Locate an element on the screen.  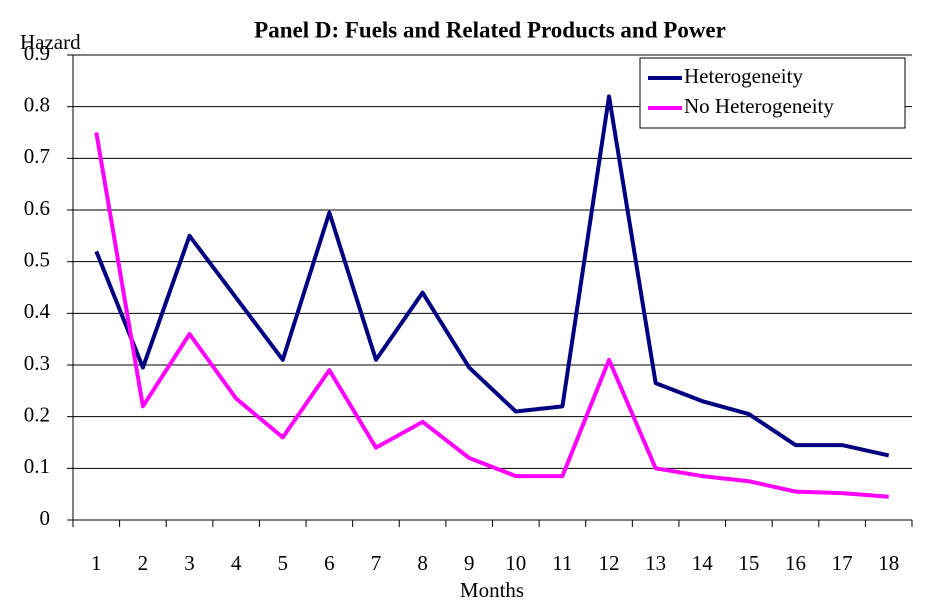
x-tick-label: 3 is located at coordinates (189, 563).